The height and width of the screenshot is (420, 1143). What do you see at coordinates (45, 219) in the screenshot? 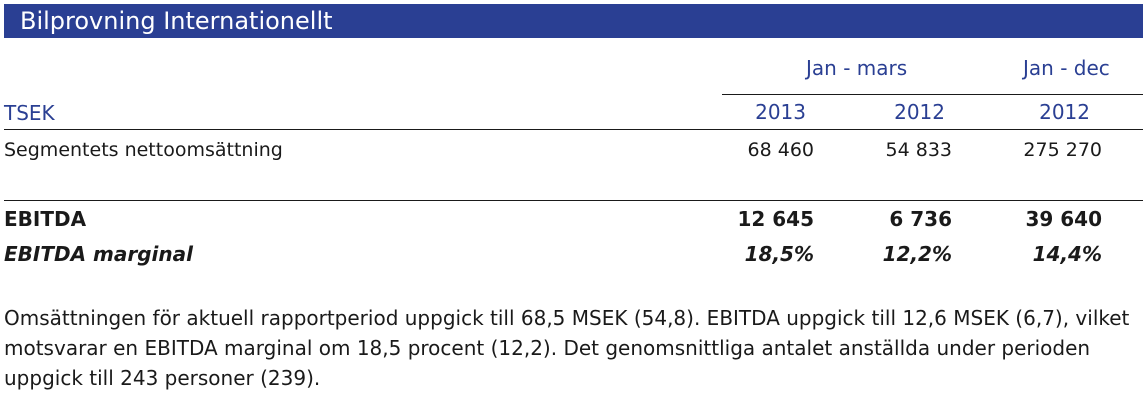
I see `row-label-ebitda: EBITDA` at bounding box center [45, 219].